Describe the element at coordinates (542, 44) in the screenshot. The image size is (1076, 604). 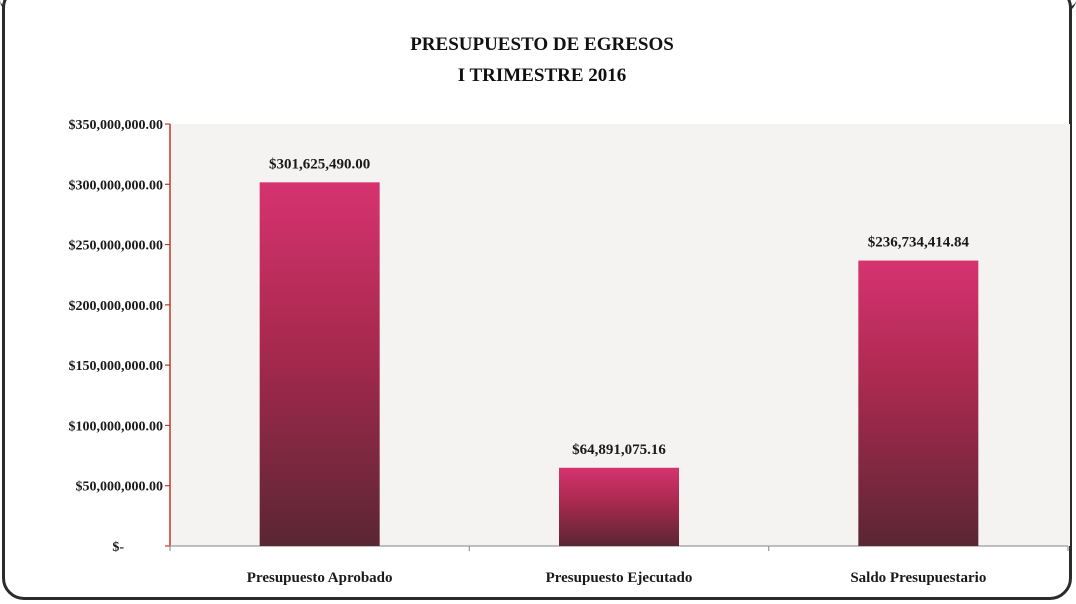
I see `chart-title: PRESUPUESTO DE EGRESOS` at that location.